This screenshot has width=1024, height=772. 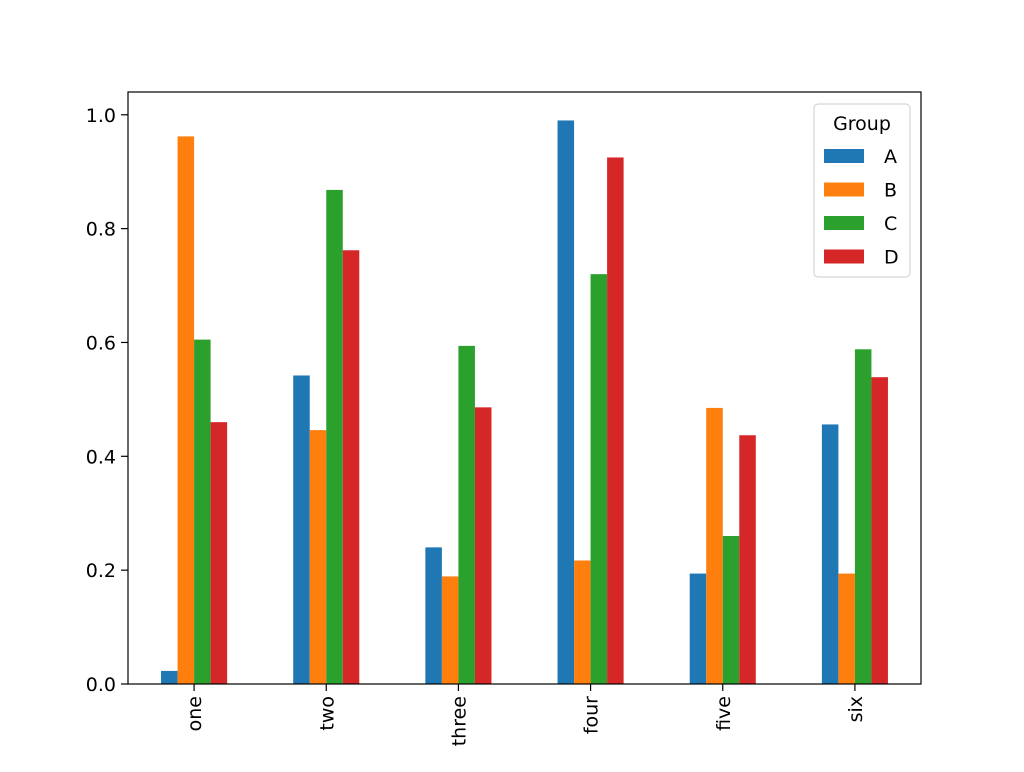 I want to click on y-axis: 0.0 0.2 0.4 0.6 0.8 1.0, so click(x=107, y=400).